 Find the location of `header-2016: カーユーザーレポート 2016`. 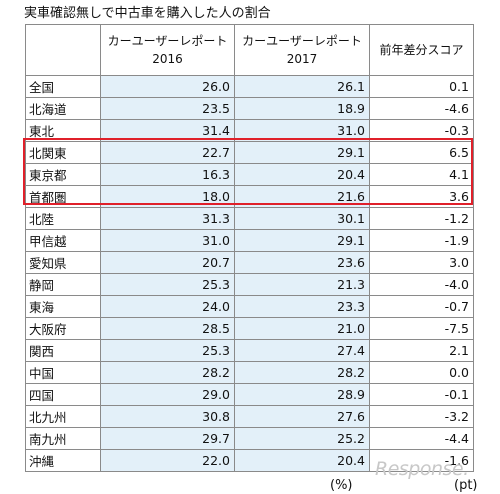

header-2016: カーユーザーレポート 2016 is located at coordinates (167, 50).